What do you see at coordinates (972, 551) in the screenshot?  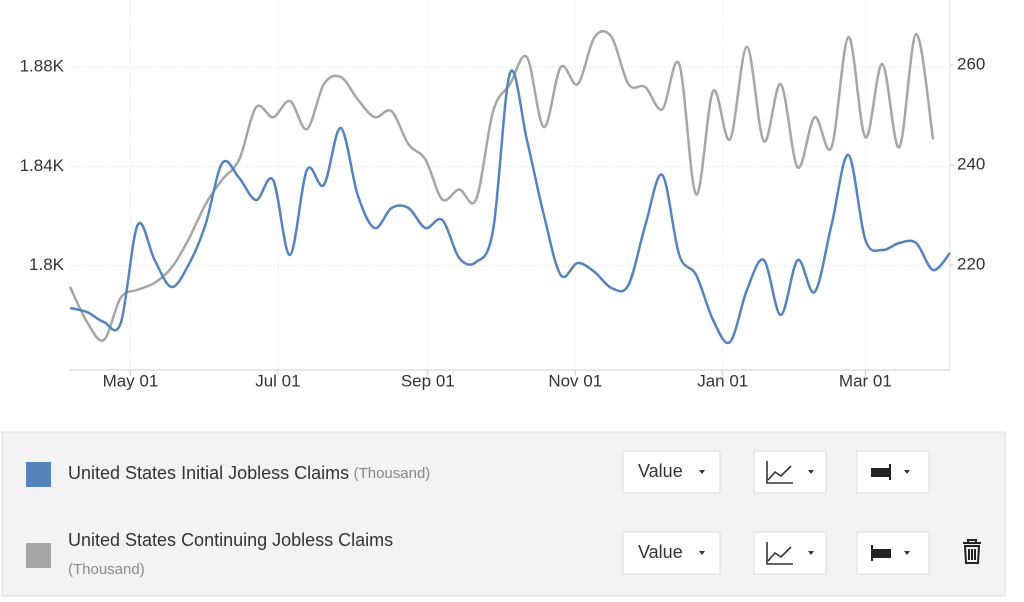 I see `delete-icon` at bounding box center [972, 551].